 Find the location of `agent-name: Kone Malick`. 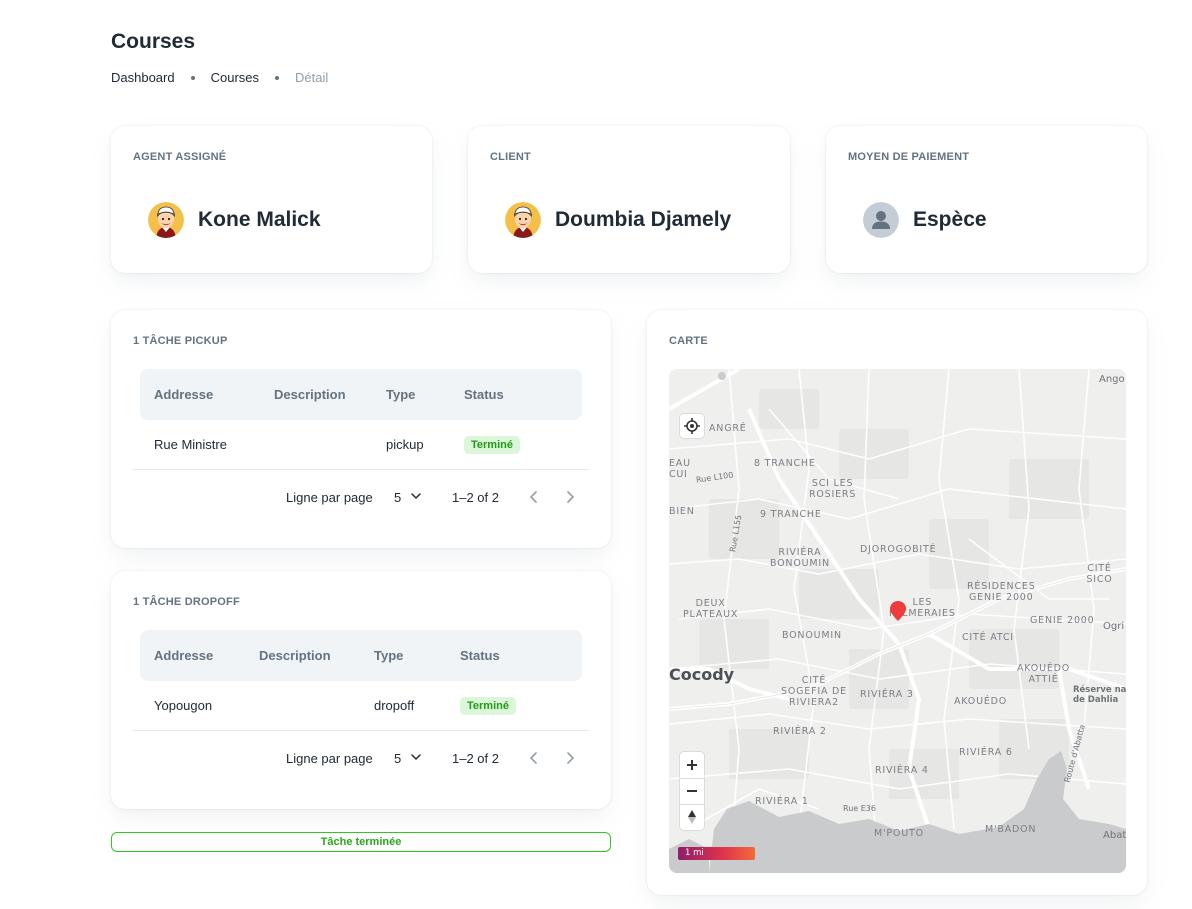

agent-name: Kone Malick is located at coordinates (259, 219).